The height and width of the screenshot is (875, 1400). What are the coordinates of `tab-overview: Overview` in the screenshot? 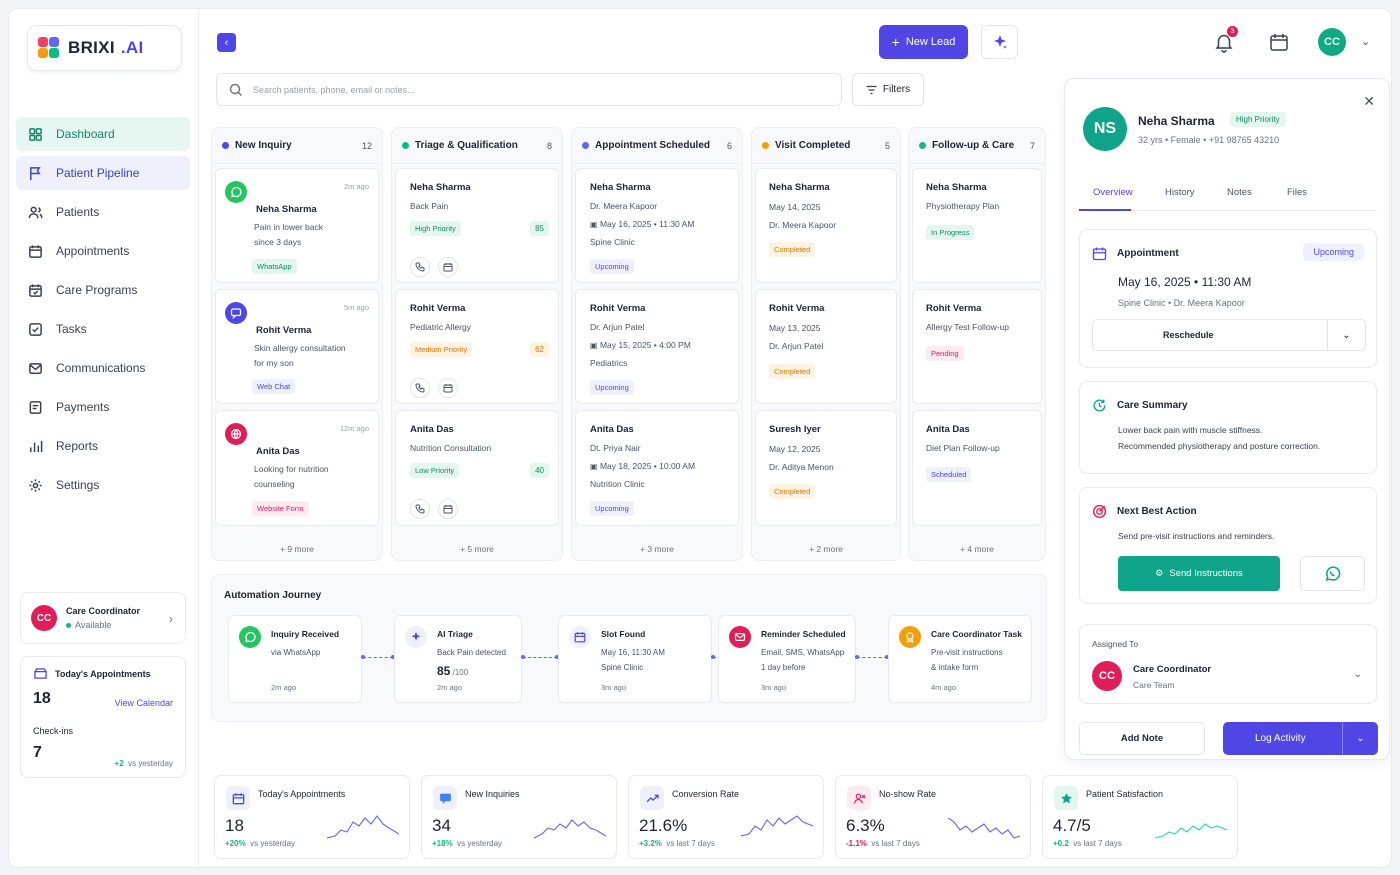 It's located at (1113, 192).